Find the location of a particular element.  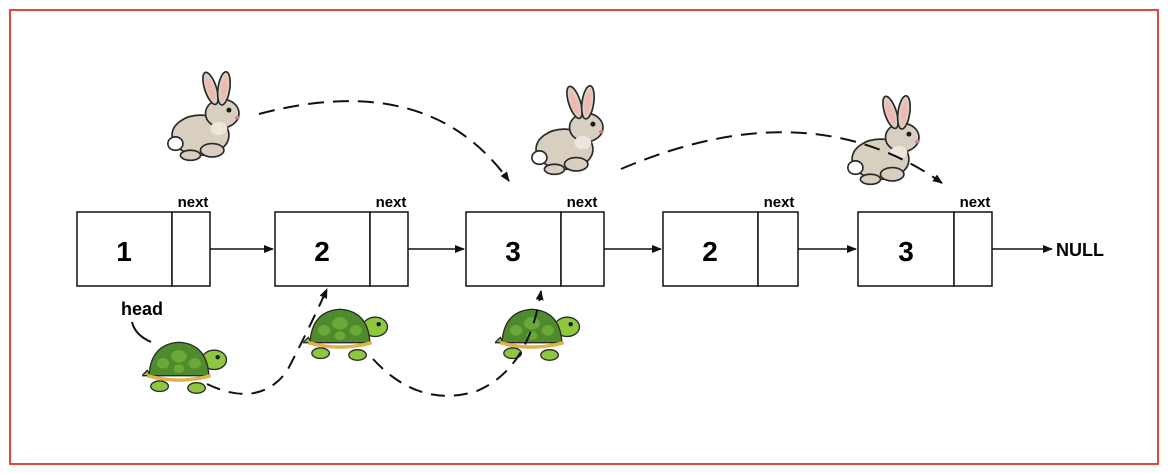

null-label: NULL is located at coordinates (1080, 250).